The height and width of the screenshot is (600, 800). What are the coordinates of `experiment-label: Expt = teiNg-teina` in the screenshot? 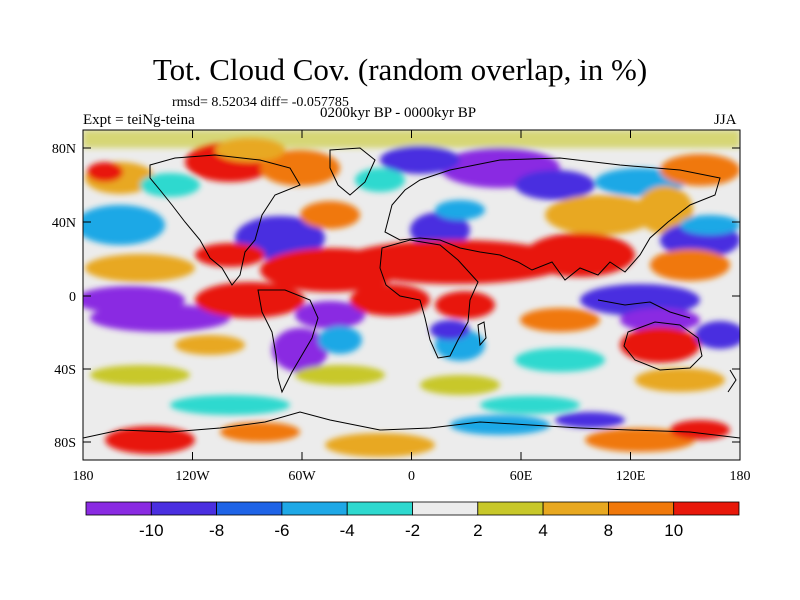 It's located at (139, 120).